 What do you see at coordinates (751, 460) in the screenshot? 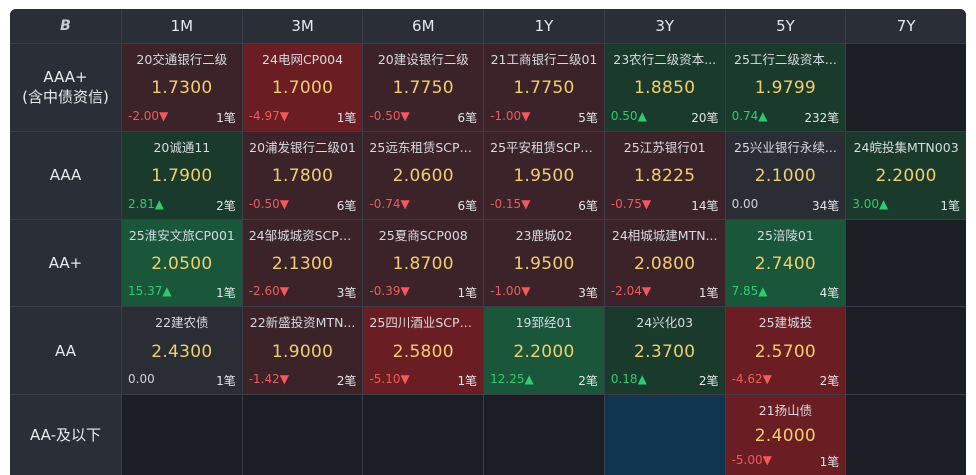
I see `yield-change: -5.00▼` at bounding box center [751, 460].